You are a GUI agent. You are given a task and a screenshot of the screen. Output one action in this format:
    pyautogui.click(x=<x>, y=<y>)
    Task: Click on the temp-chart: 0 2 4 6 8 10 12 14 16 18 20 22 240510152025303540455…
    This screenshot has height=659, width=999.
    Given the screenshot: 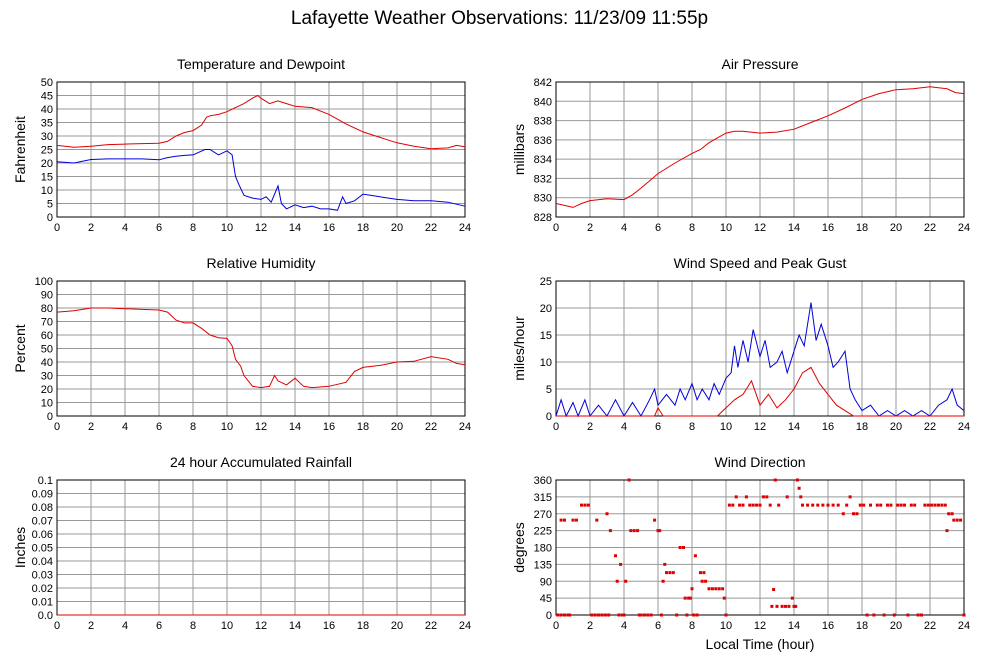 What is the action you would take?
    pyautogui.click(x=241, y=145)
    